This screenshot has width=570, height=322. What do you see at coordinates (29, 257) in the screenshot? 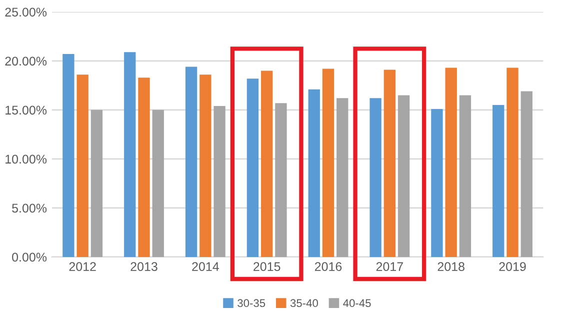
I see `y-tick-label: 0.00%` at bounding box center [29, 257].